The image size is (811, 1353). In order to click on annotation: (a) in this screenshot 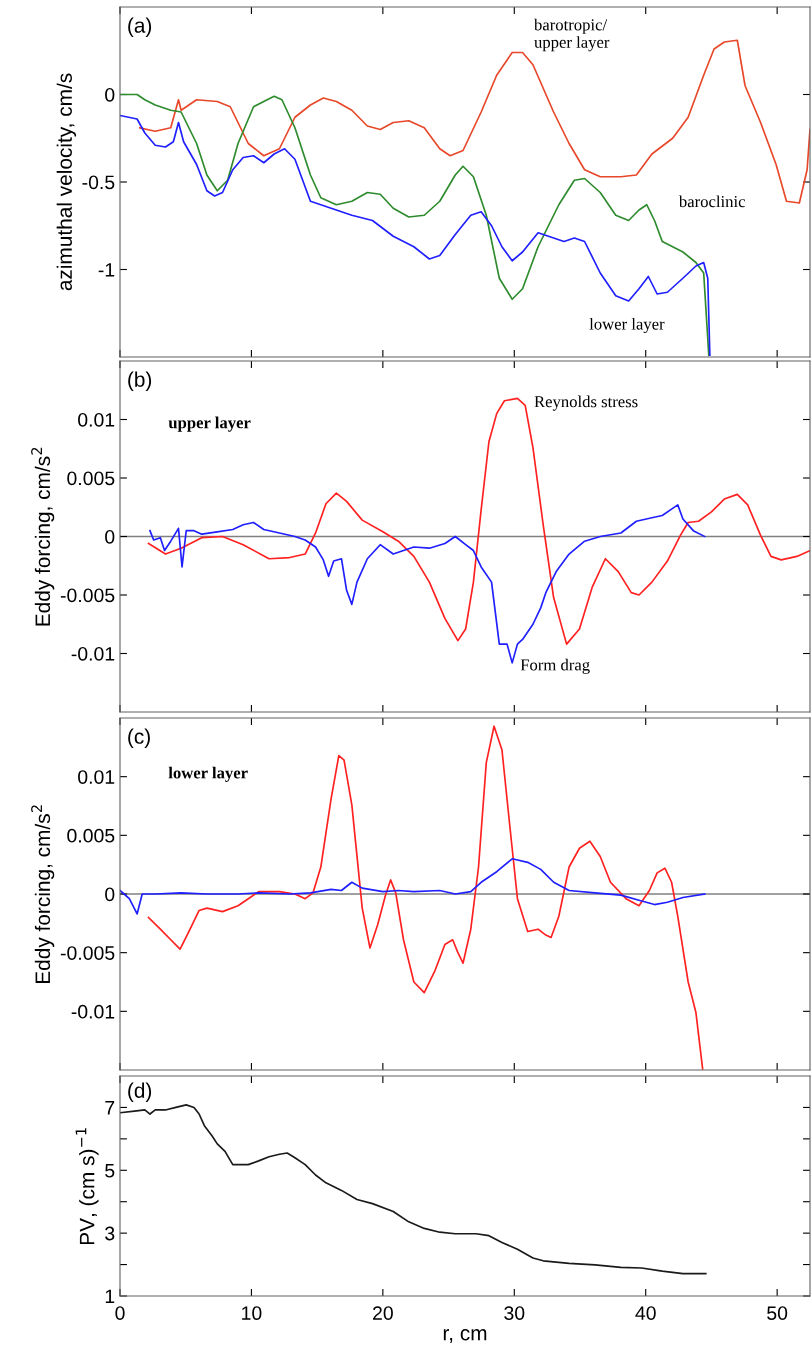, I will do `click(140, 27)`.